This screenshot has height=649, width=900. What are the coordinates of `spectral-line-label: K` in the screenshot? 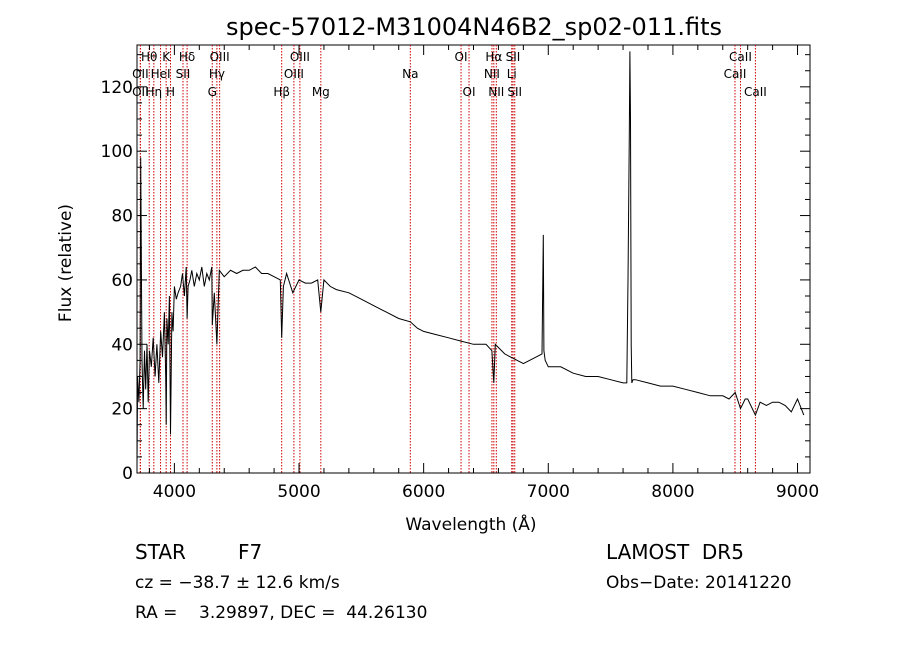 It's located at (166, 57).